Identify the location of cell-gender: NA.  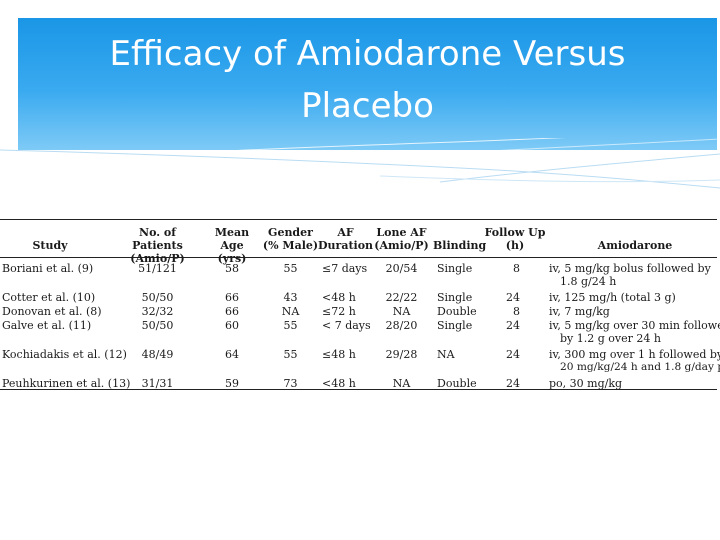
(290, 311).